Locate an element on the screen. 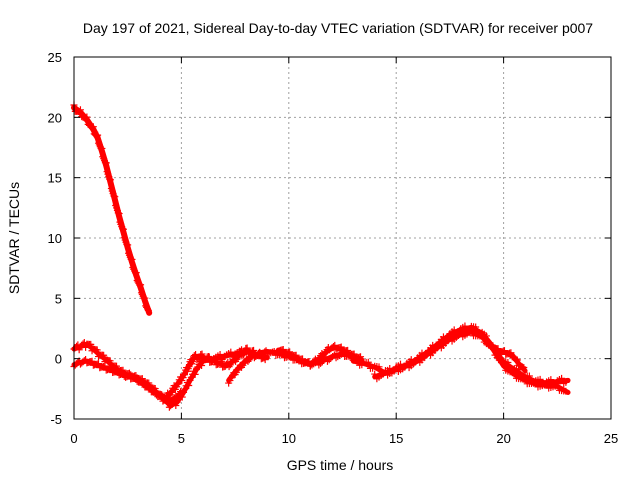  x-tick-label: 0 is located at coordinates (73, 438).